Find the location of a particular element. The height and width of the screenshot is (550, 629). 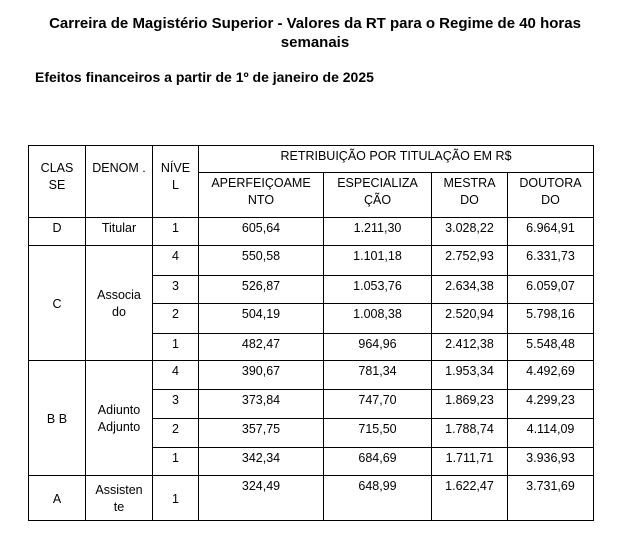

cell-classe: B B is located at coordinates (57, 418).